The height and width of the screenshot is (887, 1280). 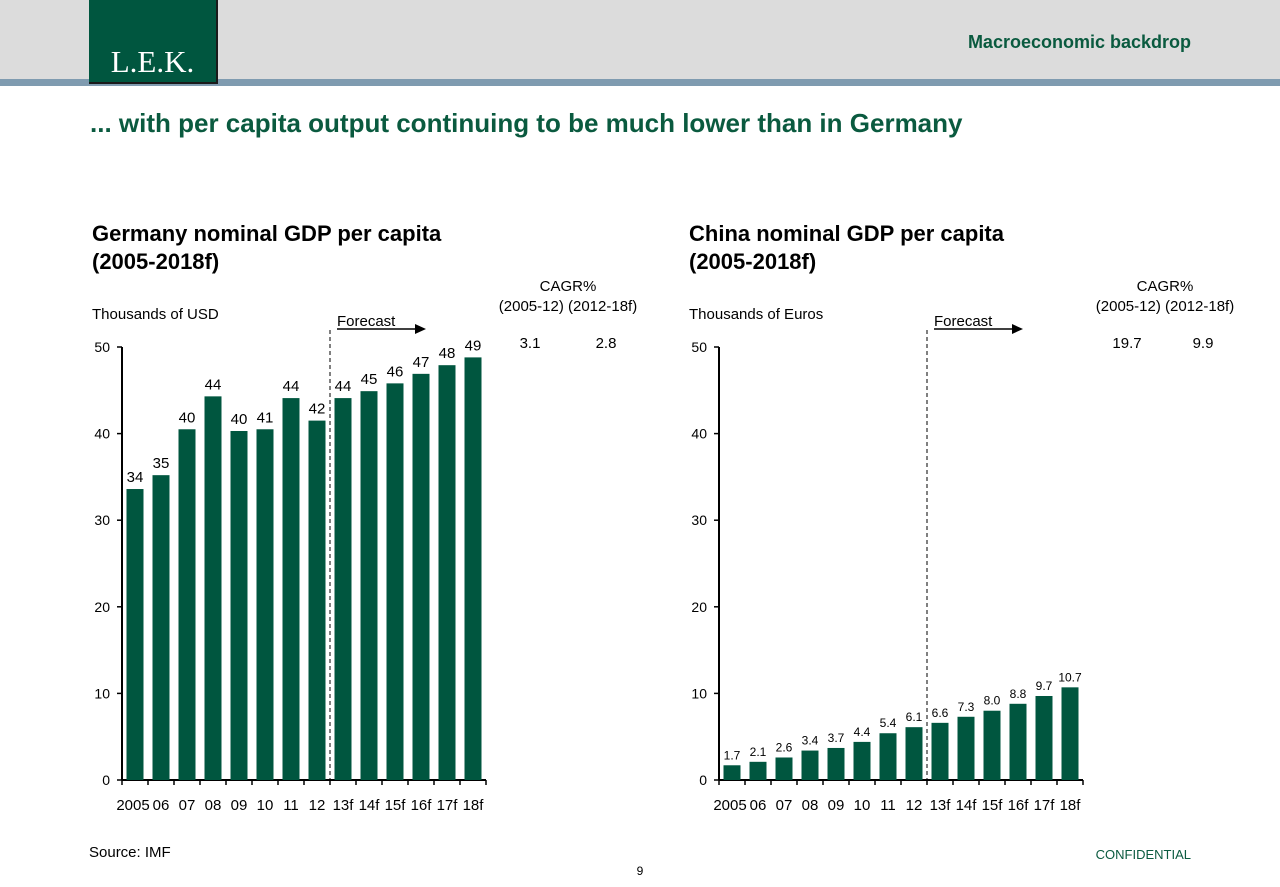 I want to click on germany-y-tick-label: 0, so click(x=106, y=780).